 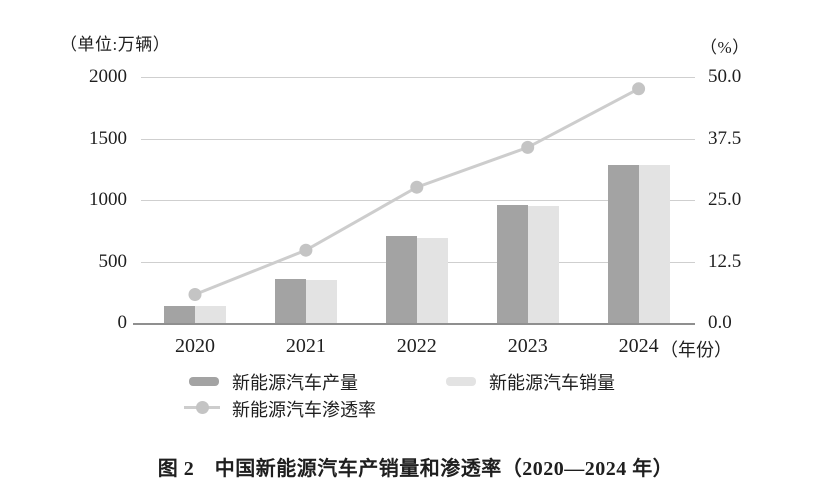 I want to click on left-axis-tick: 1000, so click(x=108, y=199).